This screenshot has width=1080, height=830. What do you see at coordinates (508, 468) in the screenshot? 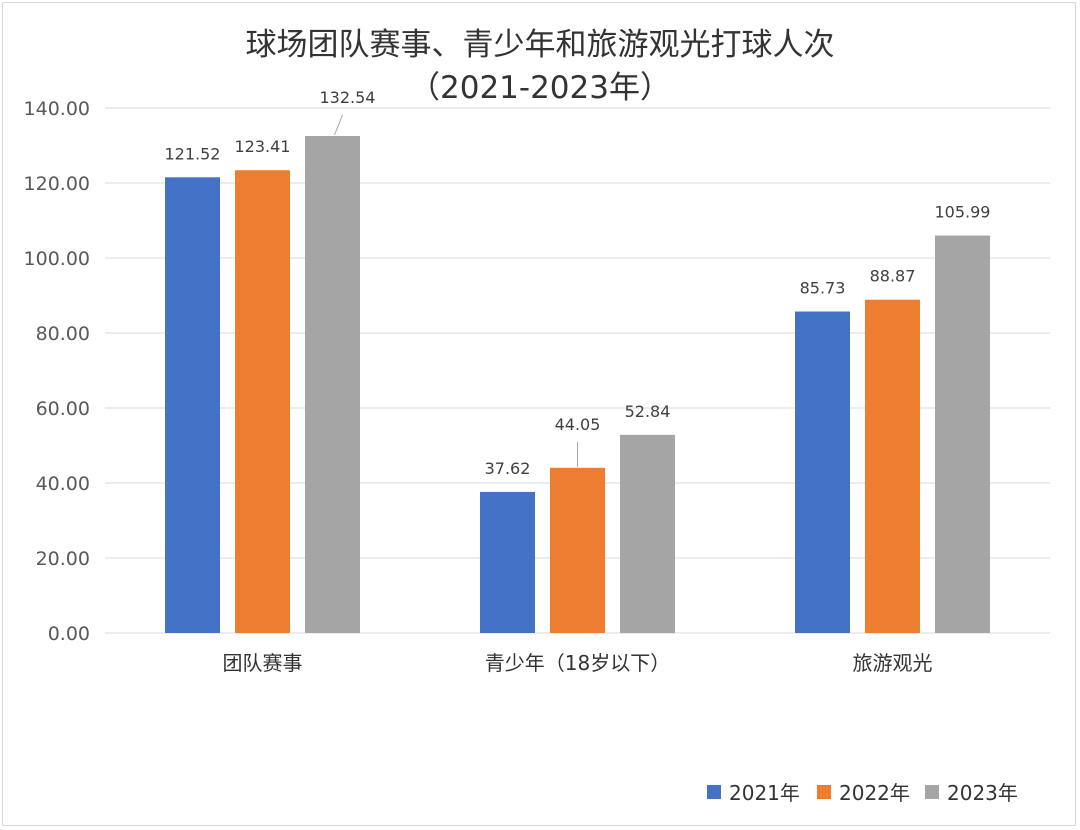
I see `data-label: 37.62` at bounding box center [508, 468].